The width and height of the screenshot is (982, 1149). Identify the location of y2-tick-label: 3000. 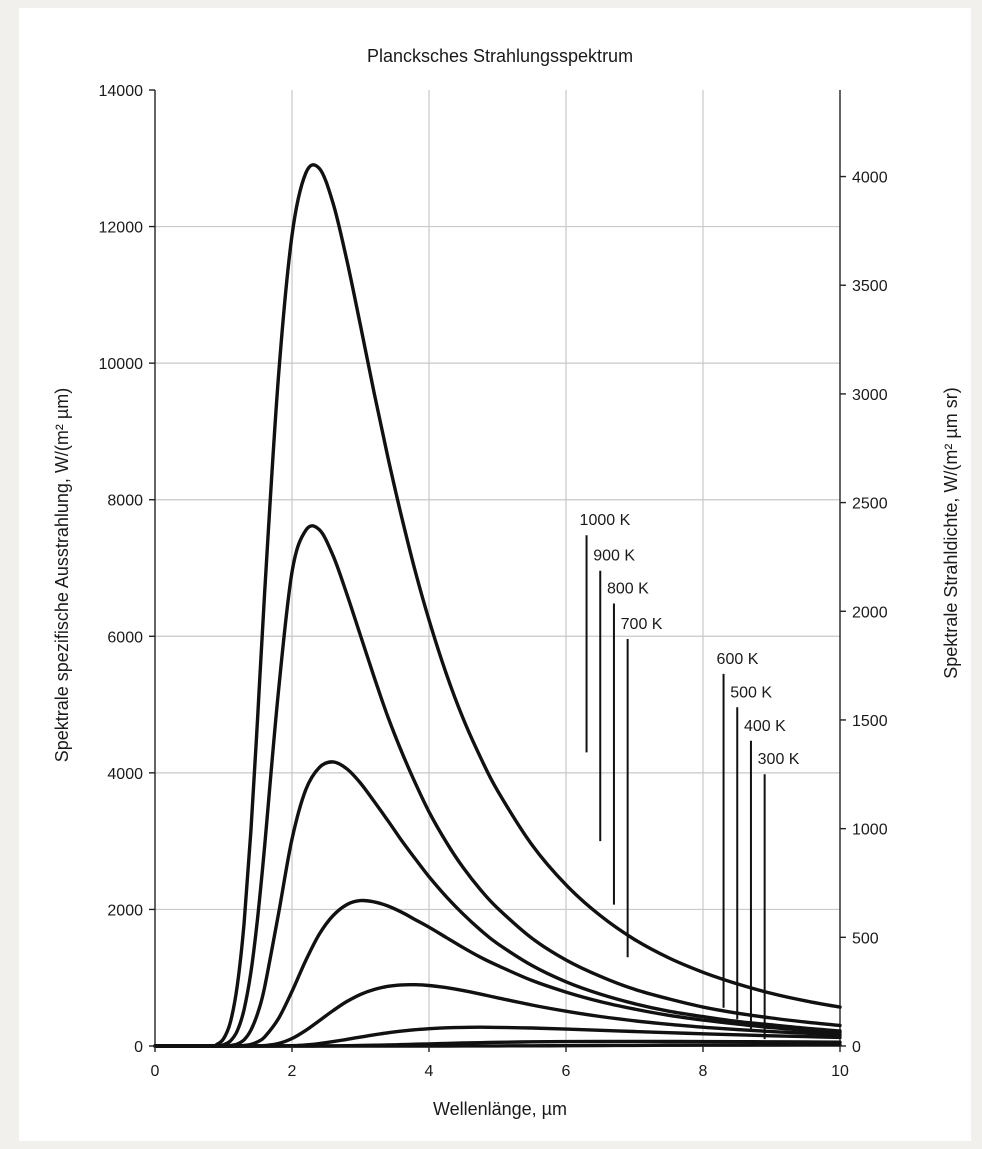
(870, 395).